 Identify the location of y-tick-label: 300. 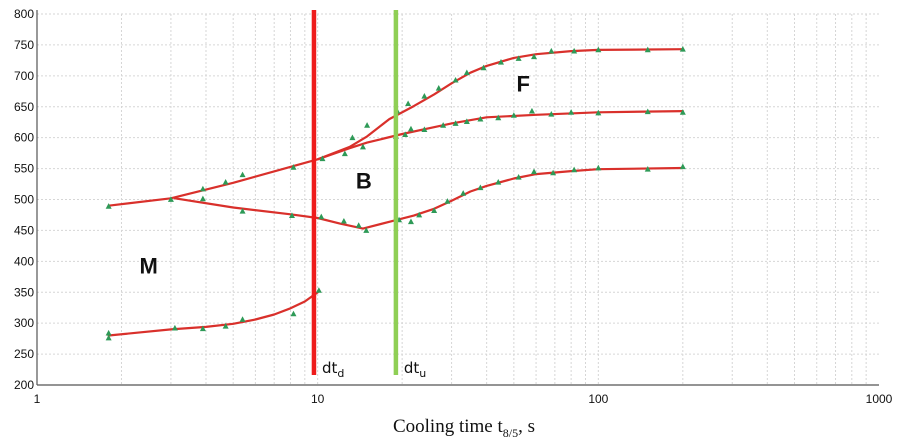
(24, 323).